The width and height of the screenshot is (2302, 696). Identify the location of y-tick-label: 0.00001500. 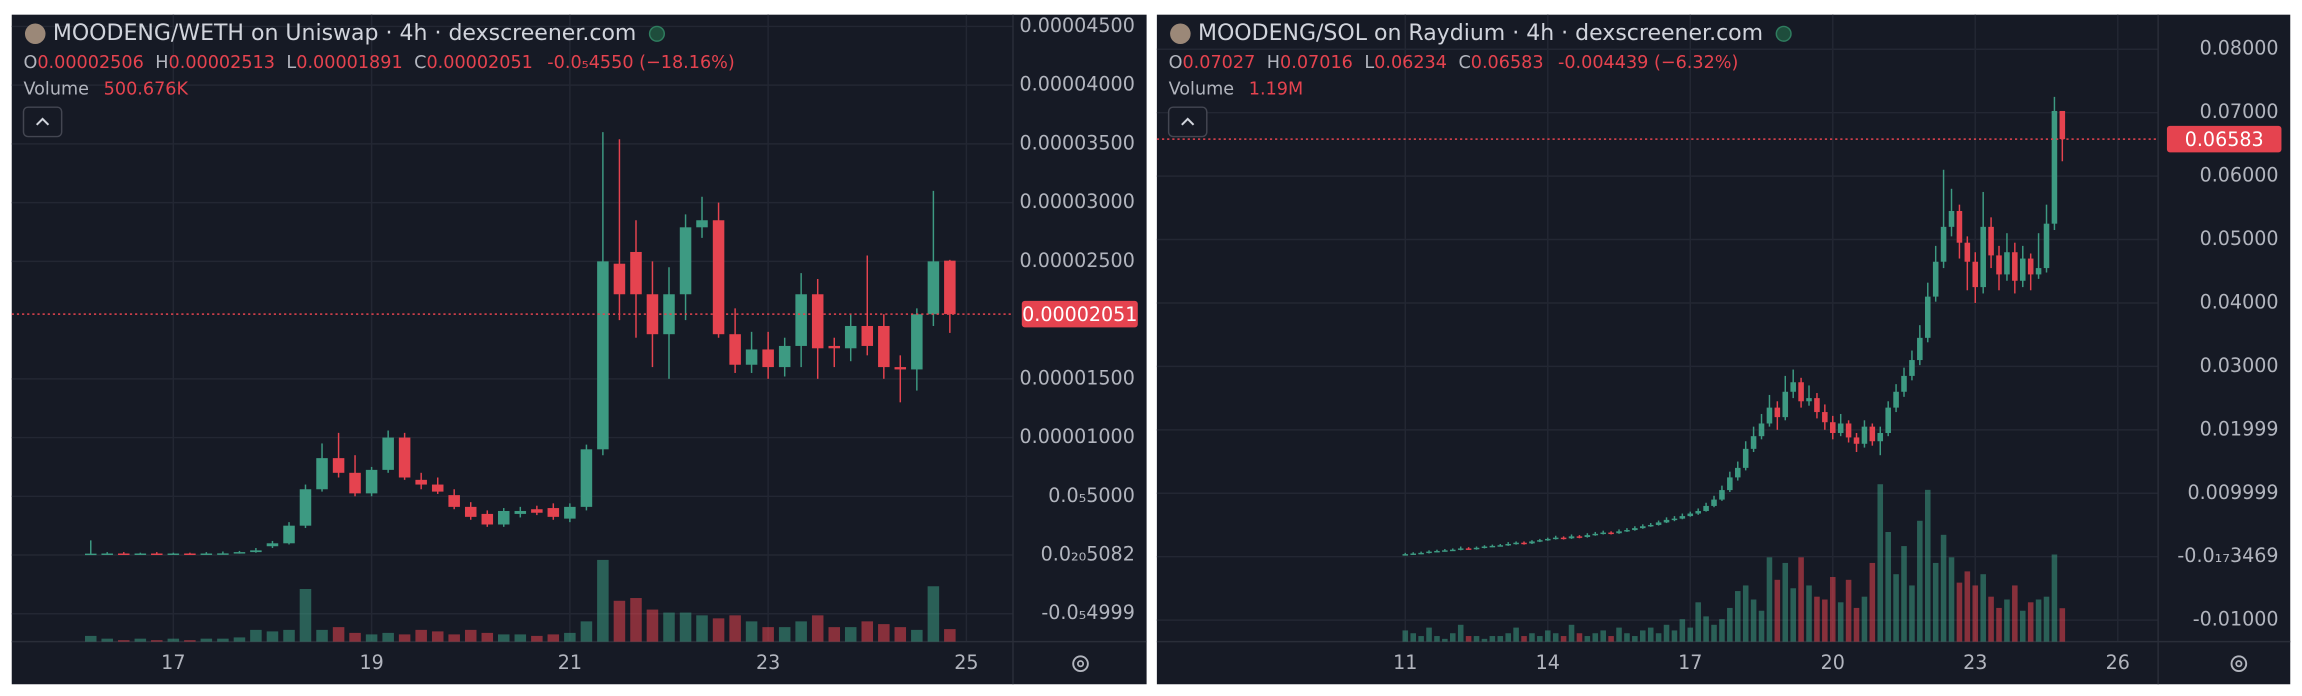
(1077, 378).